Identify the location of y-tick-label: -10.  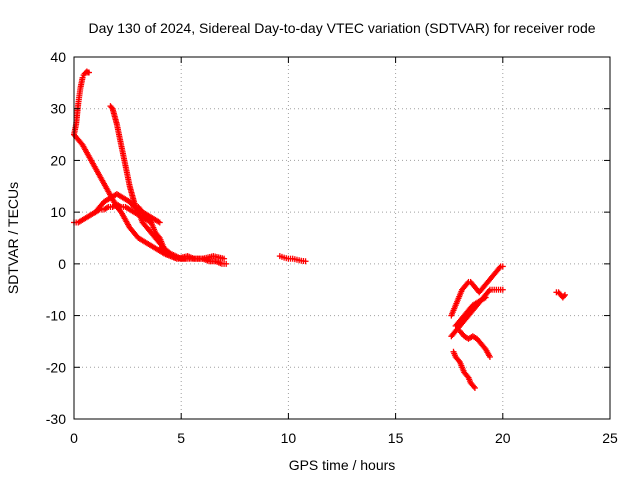
(56, 316).